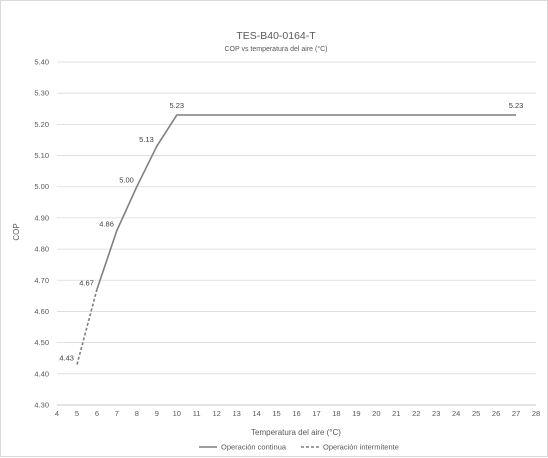 This screenshot has width=548, height=458. I want to click on x-tick-label-15: 15, so click(276, 413).